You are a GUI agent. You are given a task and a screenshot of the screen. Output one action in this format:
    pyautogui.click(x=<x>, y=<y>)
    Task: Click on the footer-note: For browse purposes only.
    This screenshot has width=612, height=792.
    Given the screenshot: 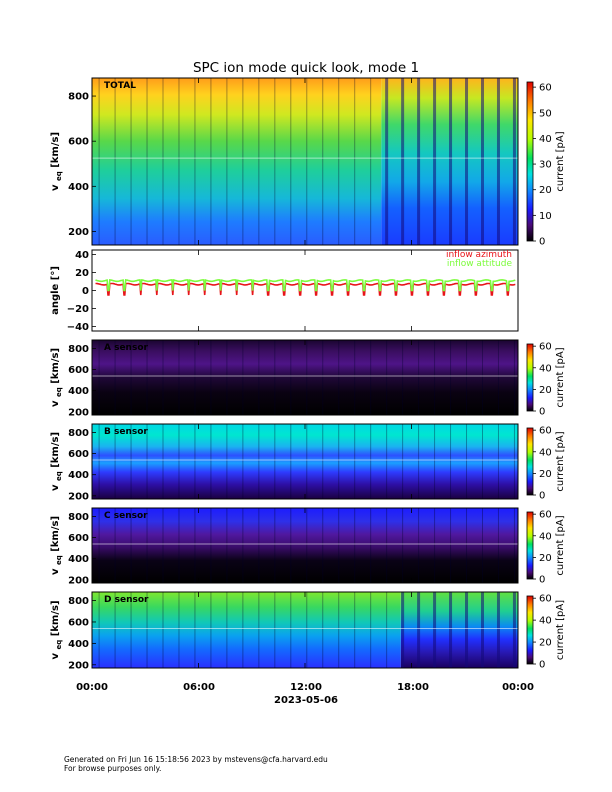 What is the action you would take?
    pyautogui.click(x=113, y=768)
    